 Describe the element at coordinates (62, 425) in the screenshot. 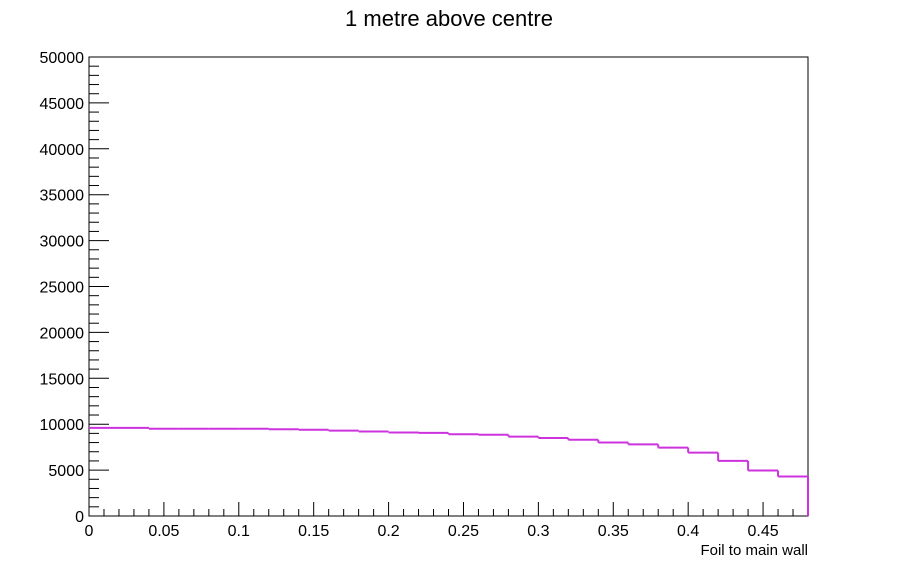

I see `y-tick-label: 10000` at that location.